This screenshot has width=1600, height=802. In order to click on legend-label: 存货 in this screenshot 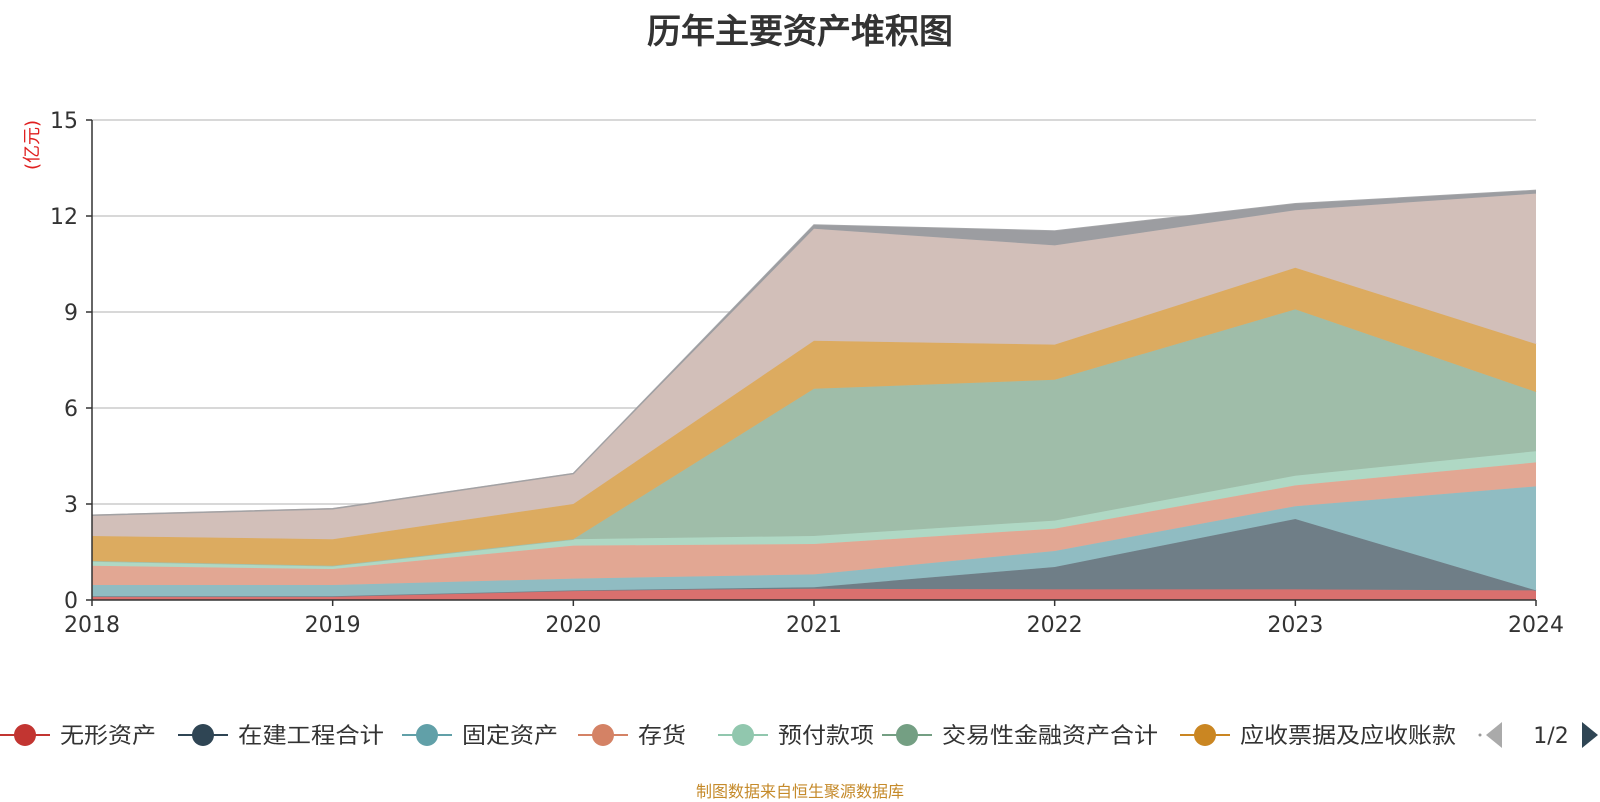, I will do `click(662, 736)`.